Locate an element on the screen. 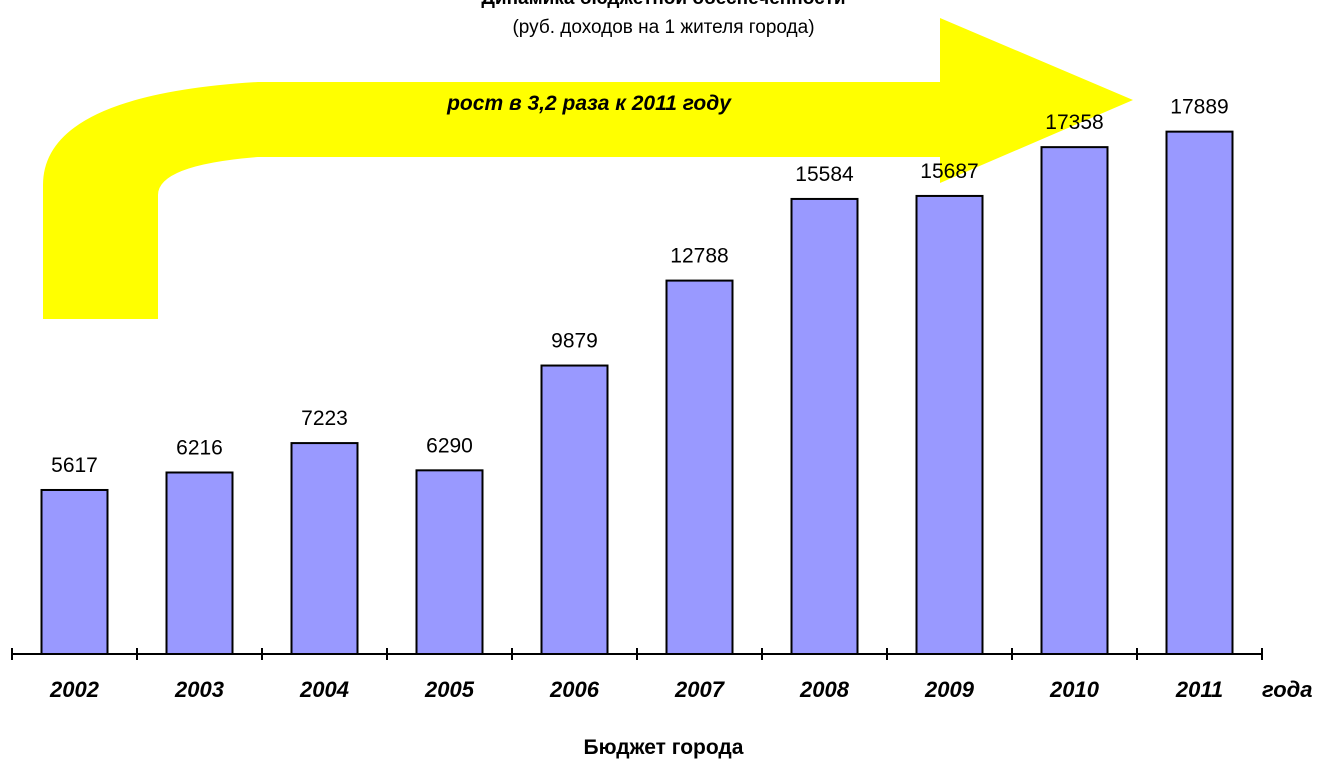  growth-annotation: рост в 3,2 раза к 2011 году is located at coordinates (589, 103).